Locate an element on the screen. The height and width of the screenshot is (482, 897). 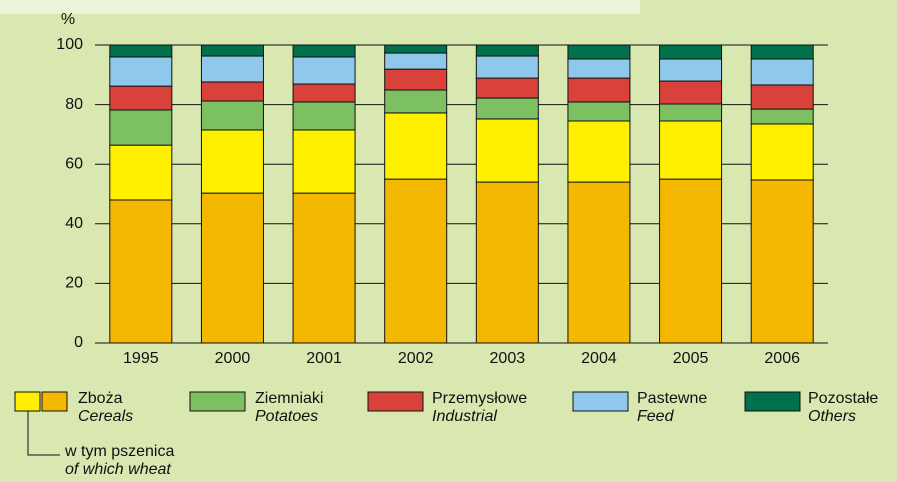
legend-label-en: of which wheat is located at coordinates (118, 469).